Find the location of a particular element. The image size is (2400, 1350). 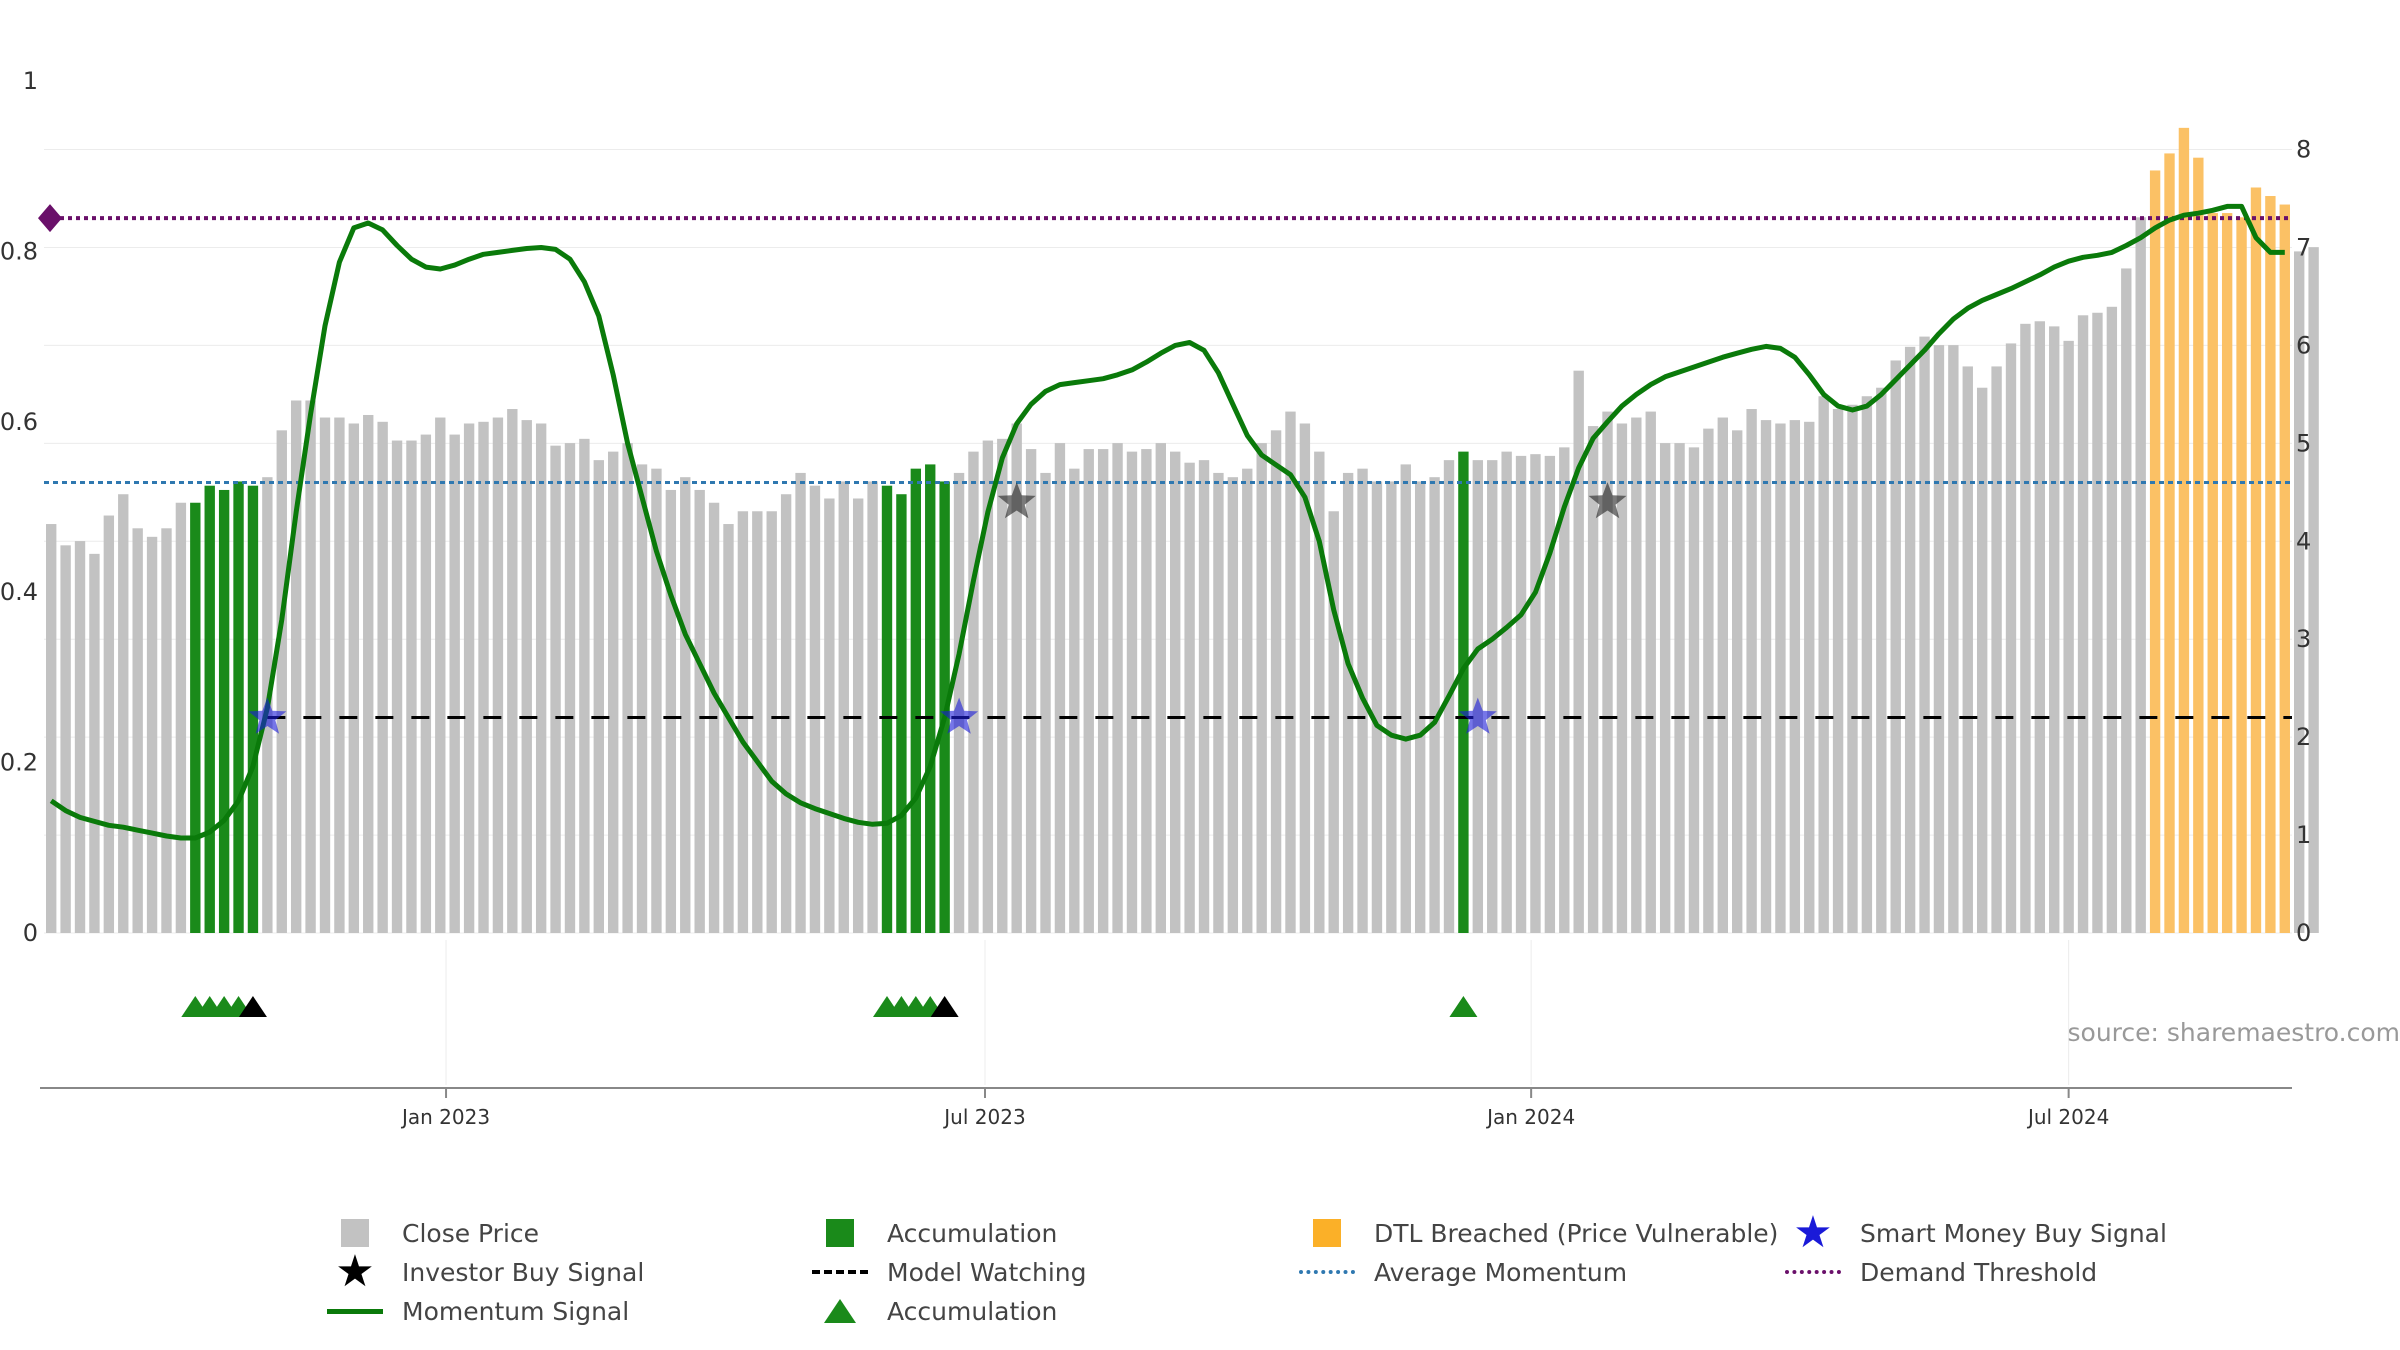

y-left-tick-label: 0.4 is located at coordinates (19, 592).